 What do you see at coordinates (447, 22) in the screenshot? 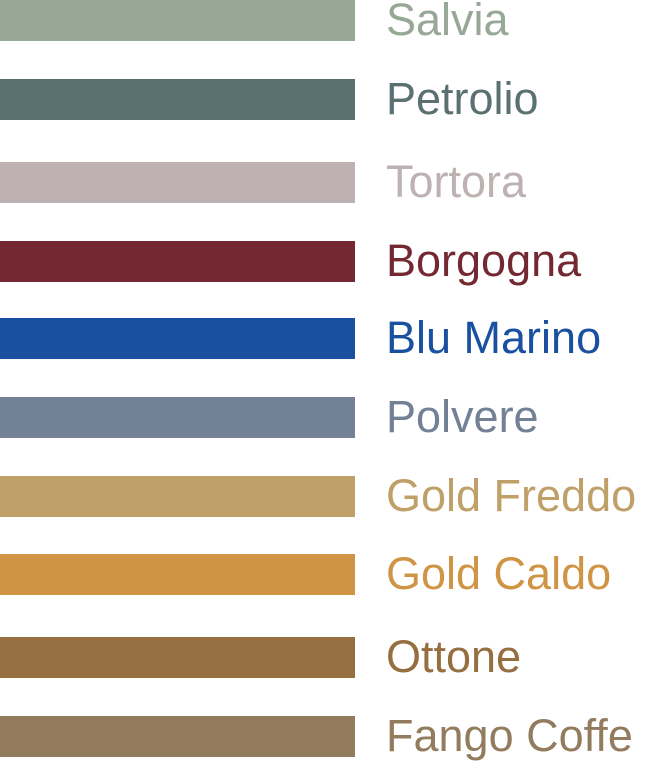
I see `color-label: Salvia` at bounding box center [447, 22].